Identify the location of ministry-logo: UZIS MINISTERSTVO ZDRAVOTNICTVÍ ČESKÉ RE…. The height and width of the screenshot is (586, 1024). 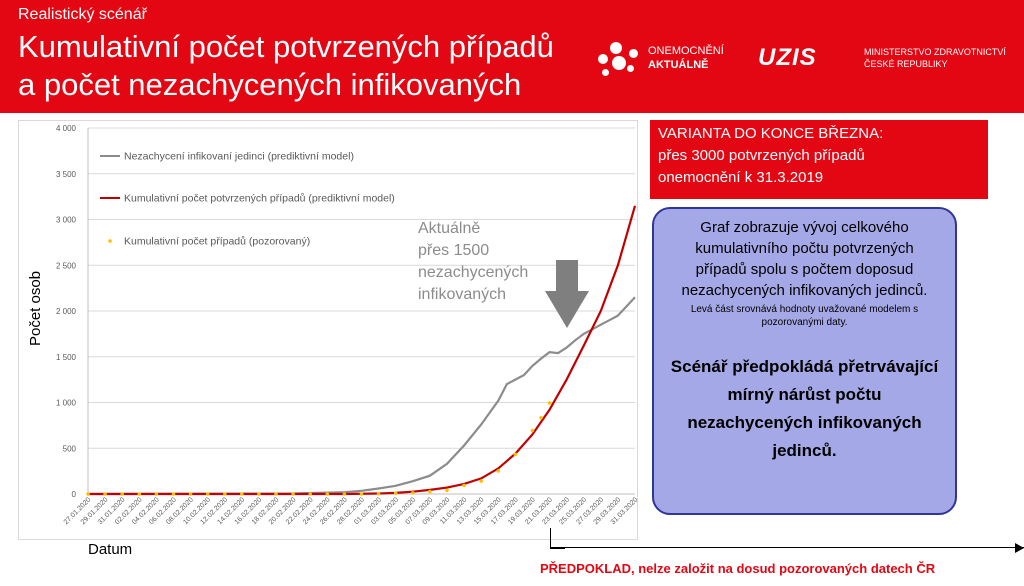
(888, 61).